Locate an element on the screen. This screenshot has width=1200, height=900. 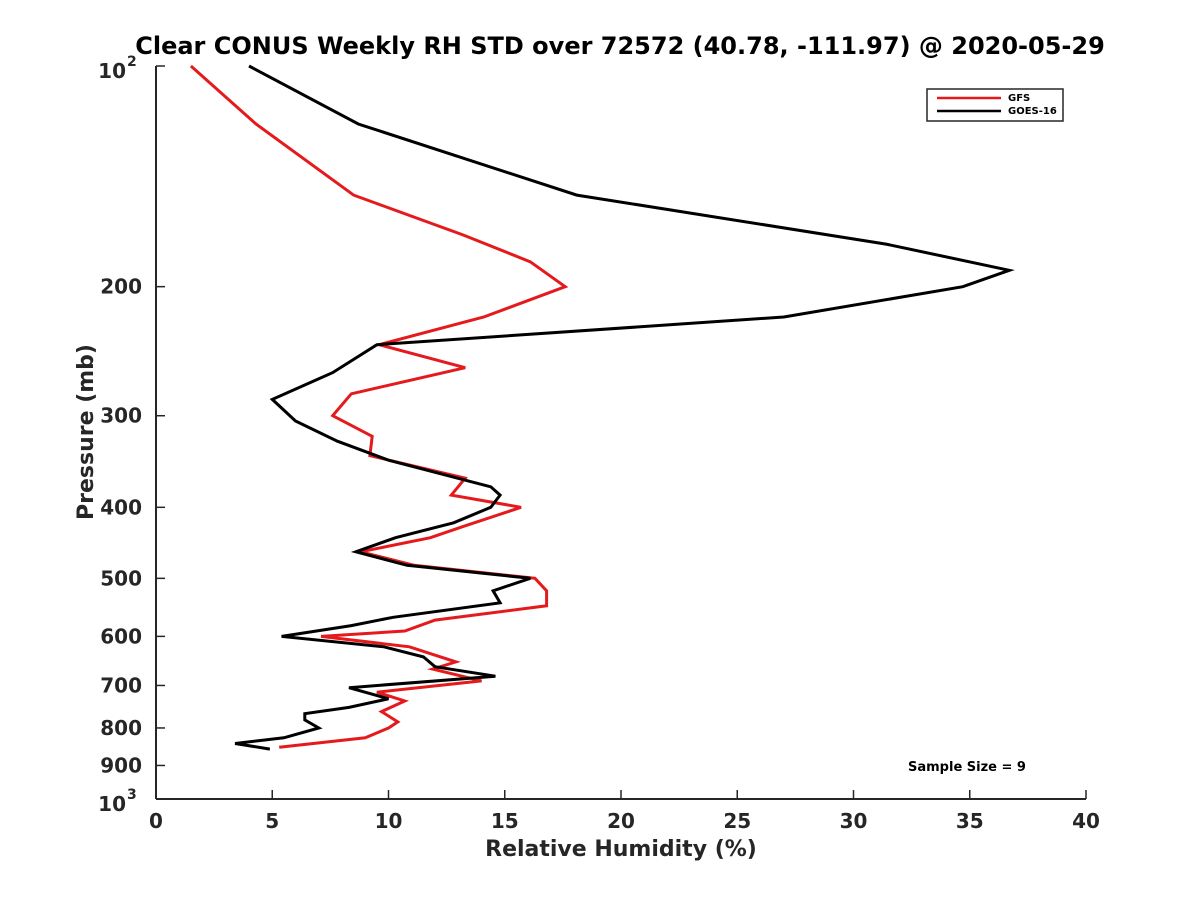
y-axis-label: Pressure (mb) is located at coordinates (86, 432).